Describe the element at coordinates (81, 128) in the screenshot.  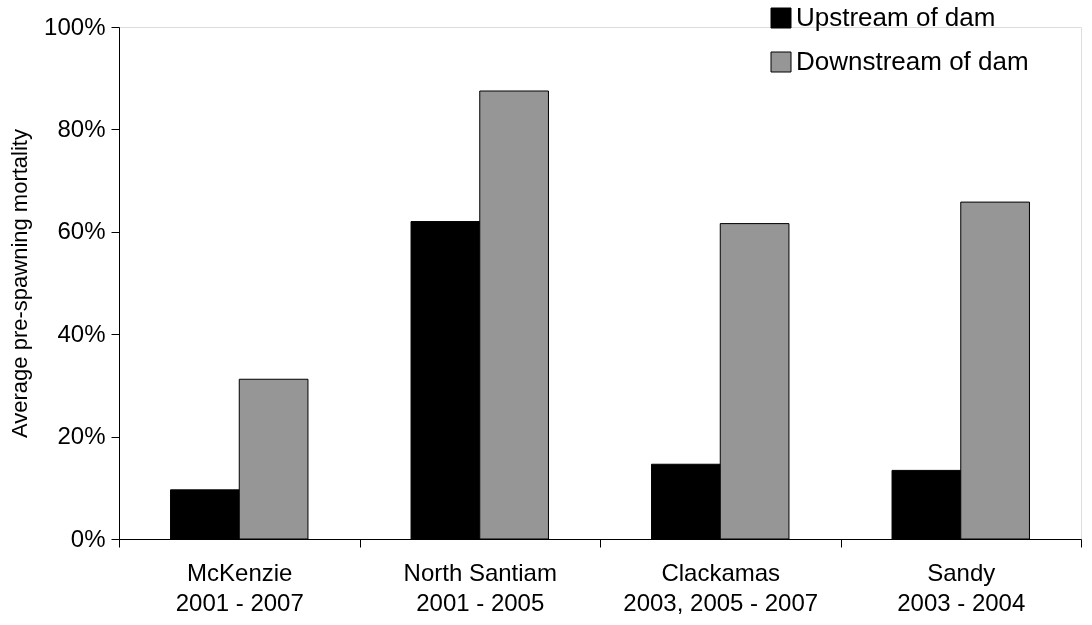
I see `y-tick-label: 80%` at that location.